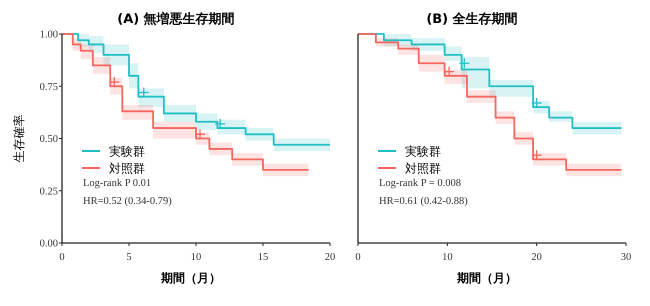 Image resolution: width=650 pixels, height=306 pixels. What do you see at coordinates (49, 192) in the screenshot?
I see `y-tick-label: 0.25` at bounding box center [49, 192].